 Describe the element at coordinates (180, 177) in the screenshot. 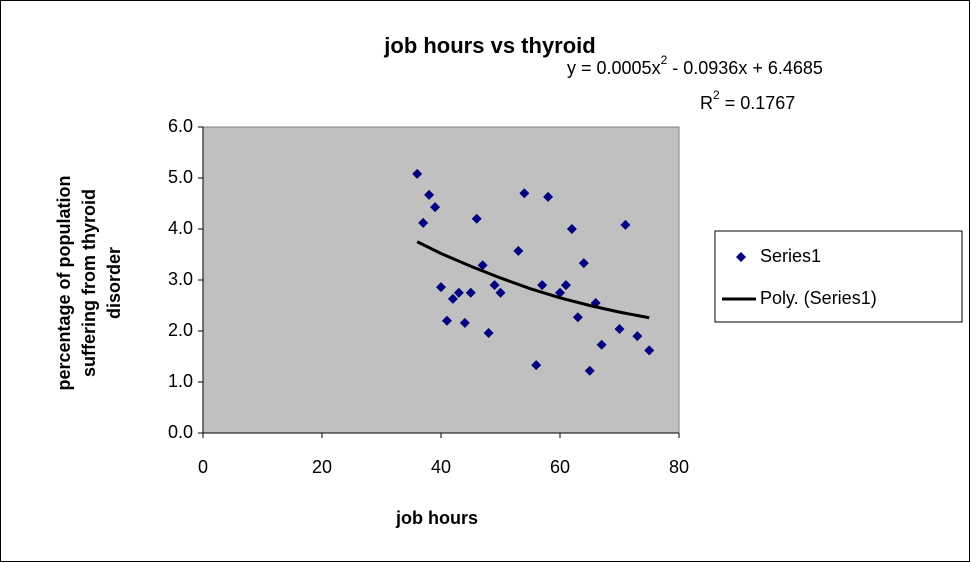

I see `y-tick-label: 5.0` at that location.